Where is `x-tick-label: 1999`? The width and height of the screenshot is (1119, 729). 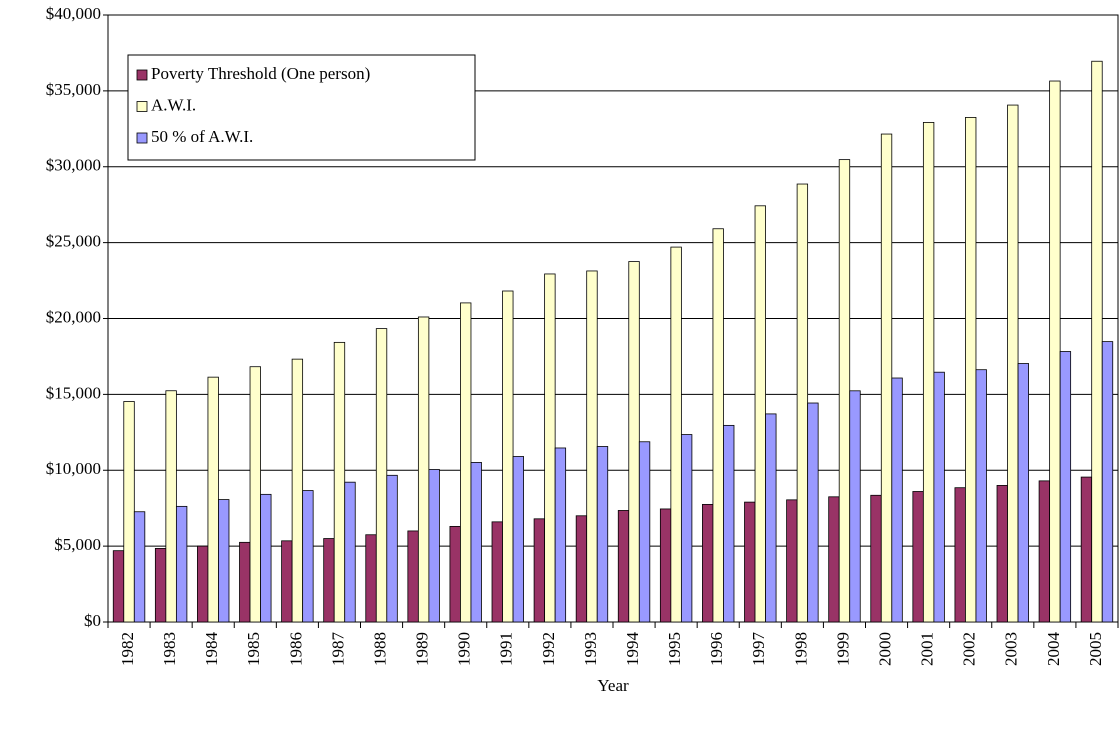 x-tick-label: 1999 is located at coordinates (842, 649).